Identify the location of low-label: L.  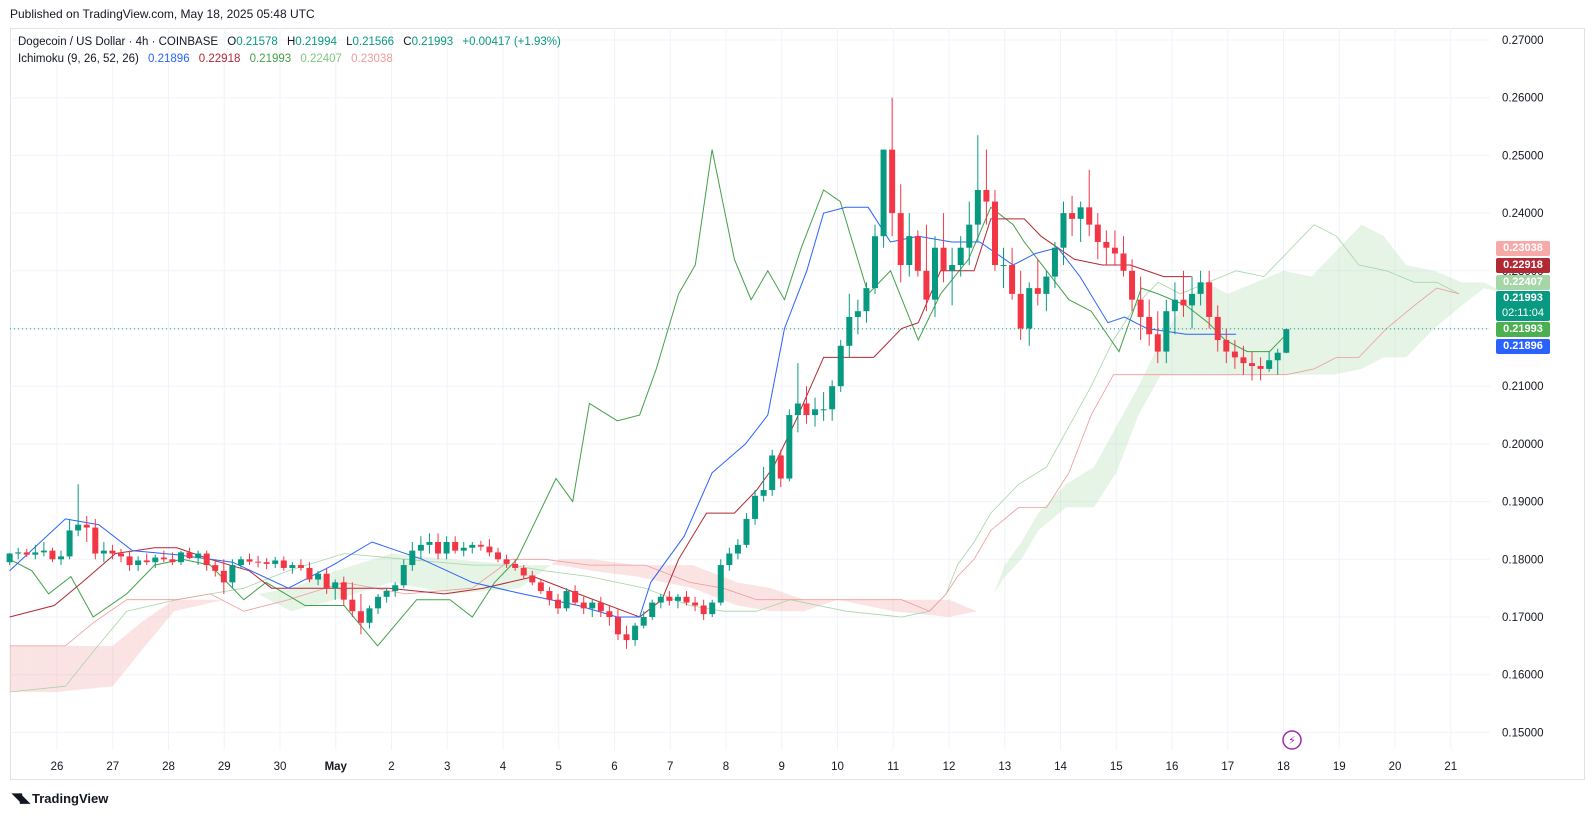
(349, 42).